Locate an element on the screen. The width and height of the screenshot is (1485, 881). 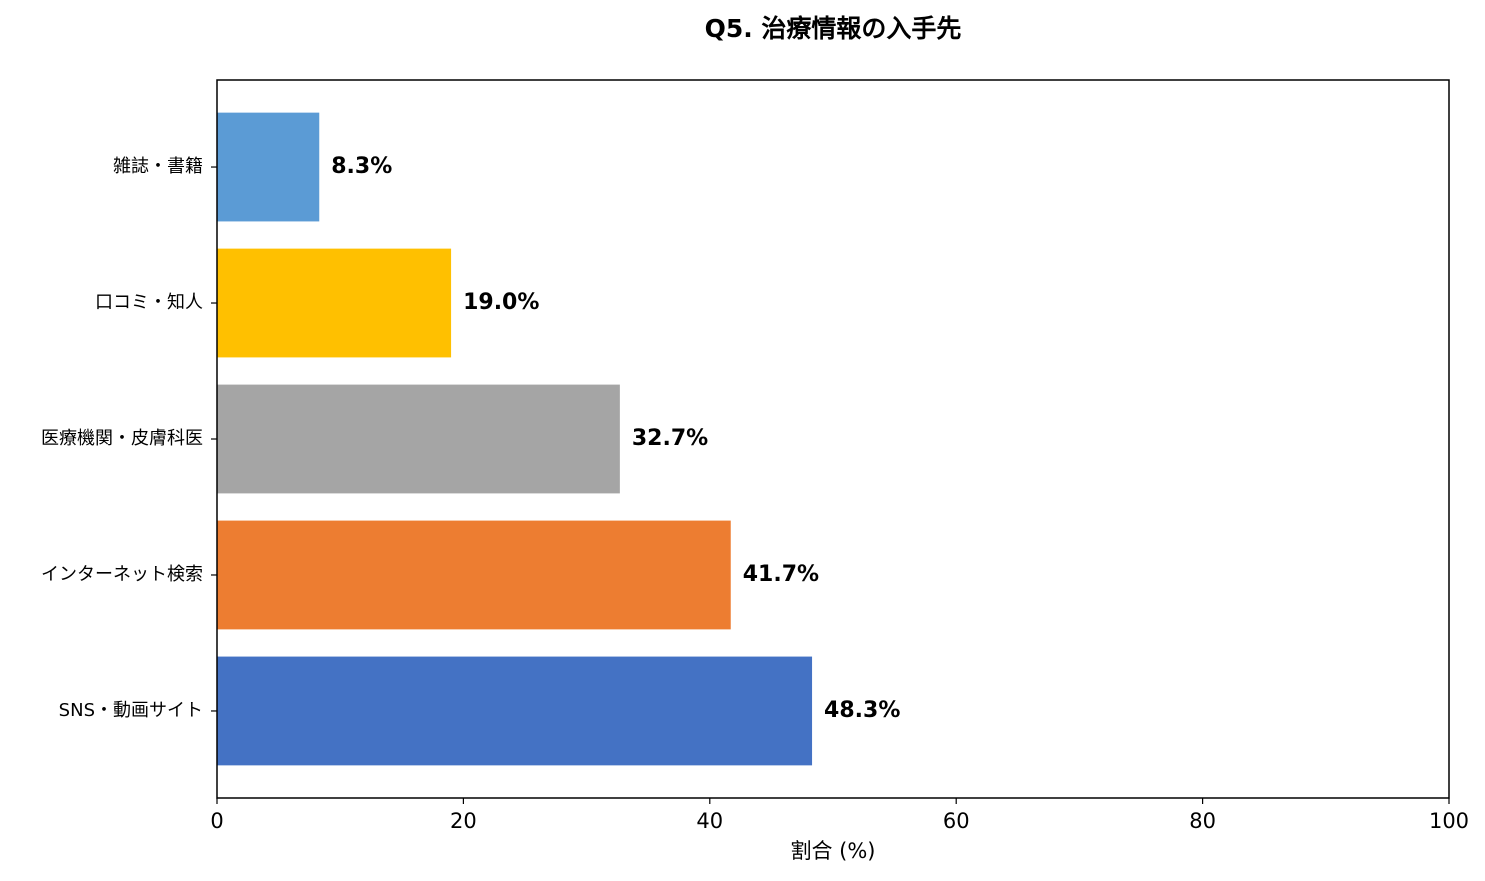
value-label: 19.0% is located at coordinates (501, 302).